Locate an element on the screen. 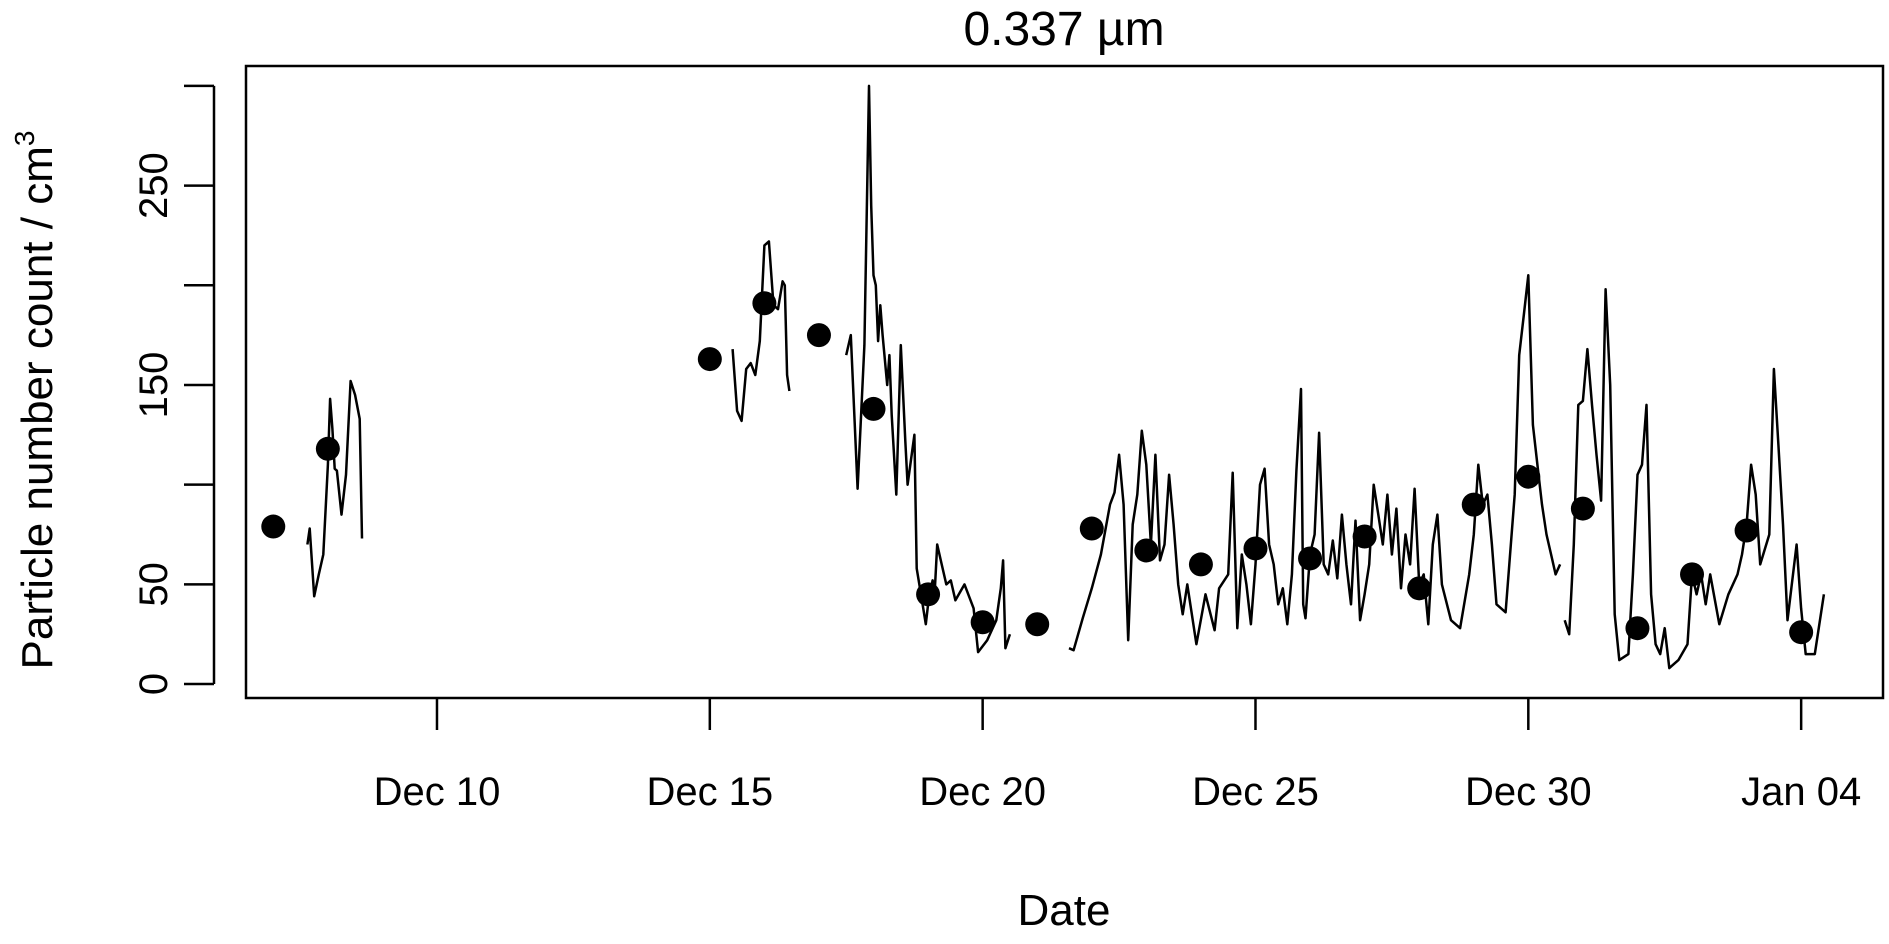  y-axis-label-superscript: 3 is located at coordinates (24, 139).